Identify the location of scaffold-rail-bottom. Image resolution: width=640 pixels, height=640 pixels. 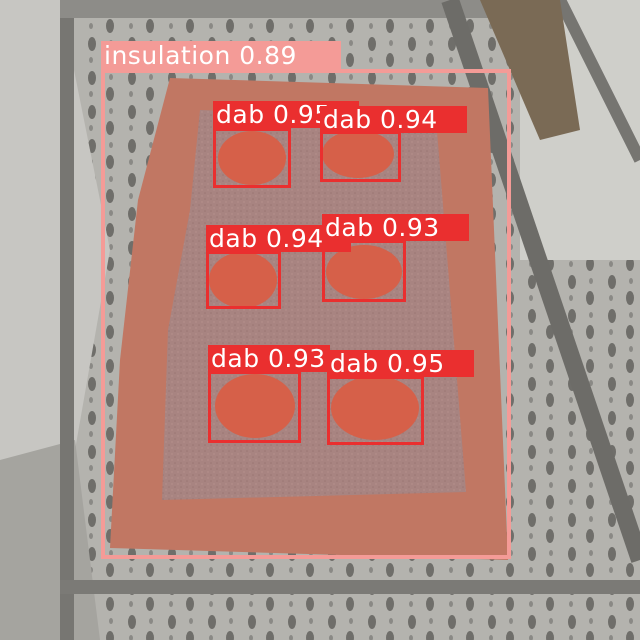
(350, 587).